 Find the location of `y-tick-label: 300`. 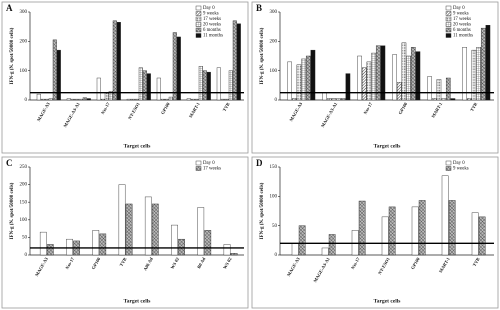

y-tick-label: 300 is located at coordinates (24, 12).